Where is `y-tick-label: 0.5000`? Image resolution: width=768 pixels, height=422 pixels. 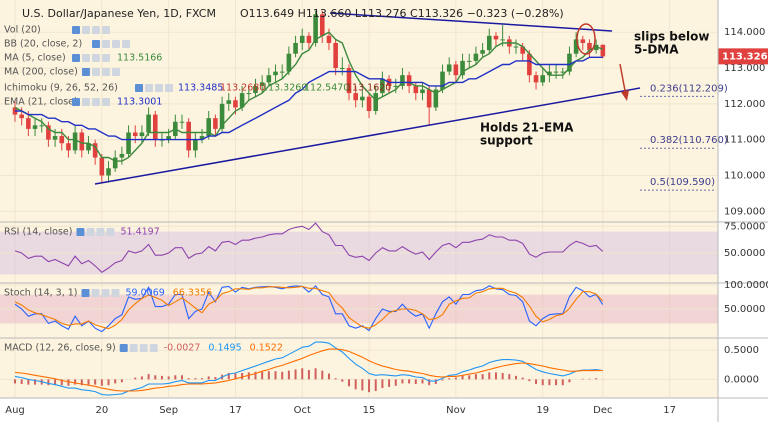
y-tick-label: 0.5000 is located at coordinates (741, 350).